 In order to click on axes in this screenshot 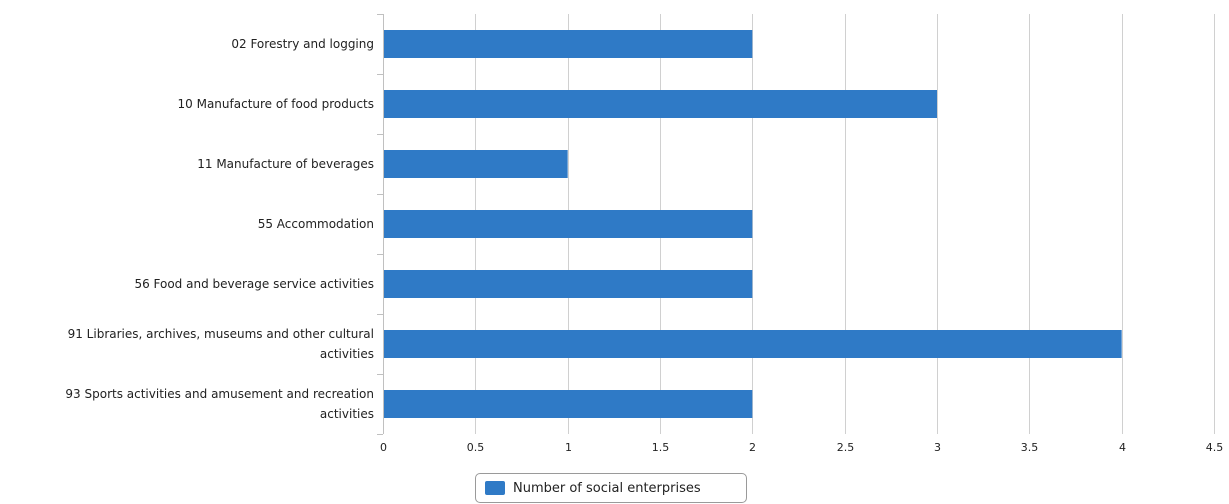, I will do `click(380, 224)`.